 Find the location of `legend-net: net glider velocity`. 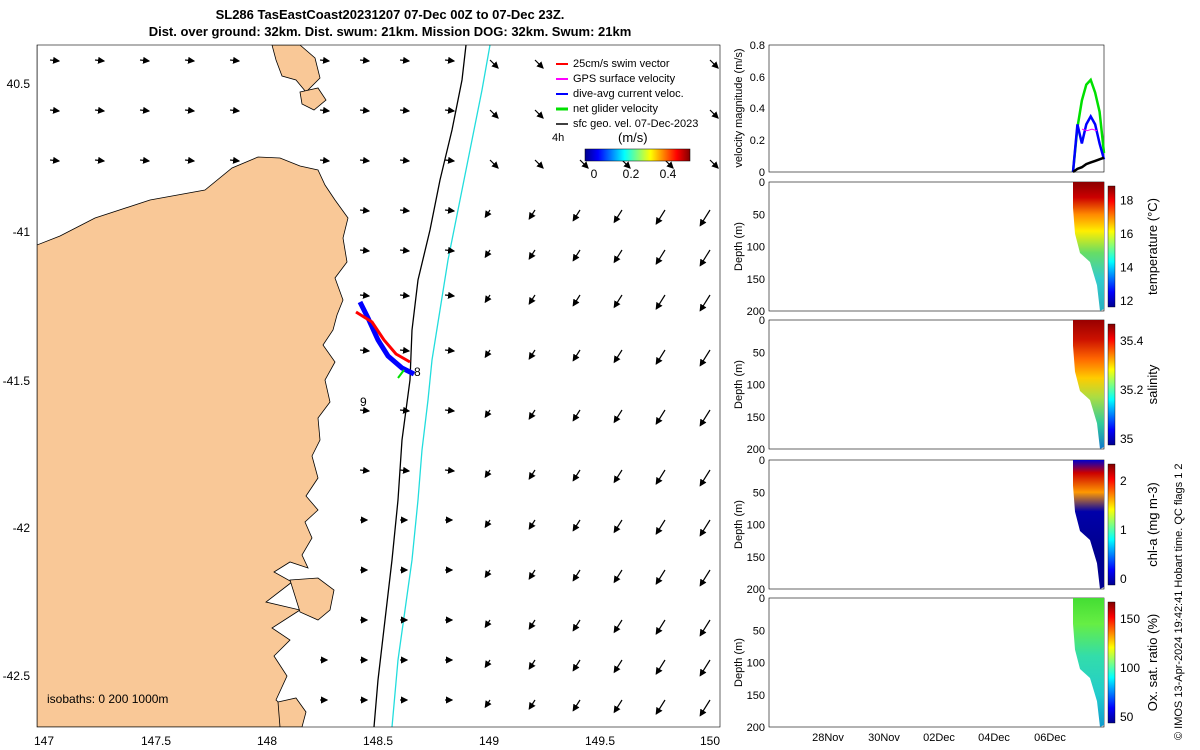

legend-net: net glider velocity is located at coordinates (615, 109).